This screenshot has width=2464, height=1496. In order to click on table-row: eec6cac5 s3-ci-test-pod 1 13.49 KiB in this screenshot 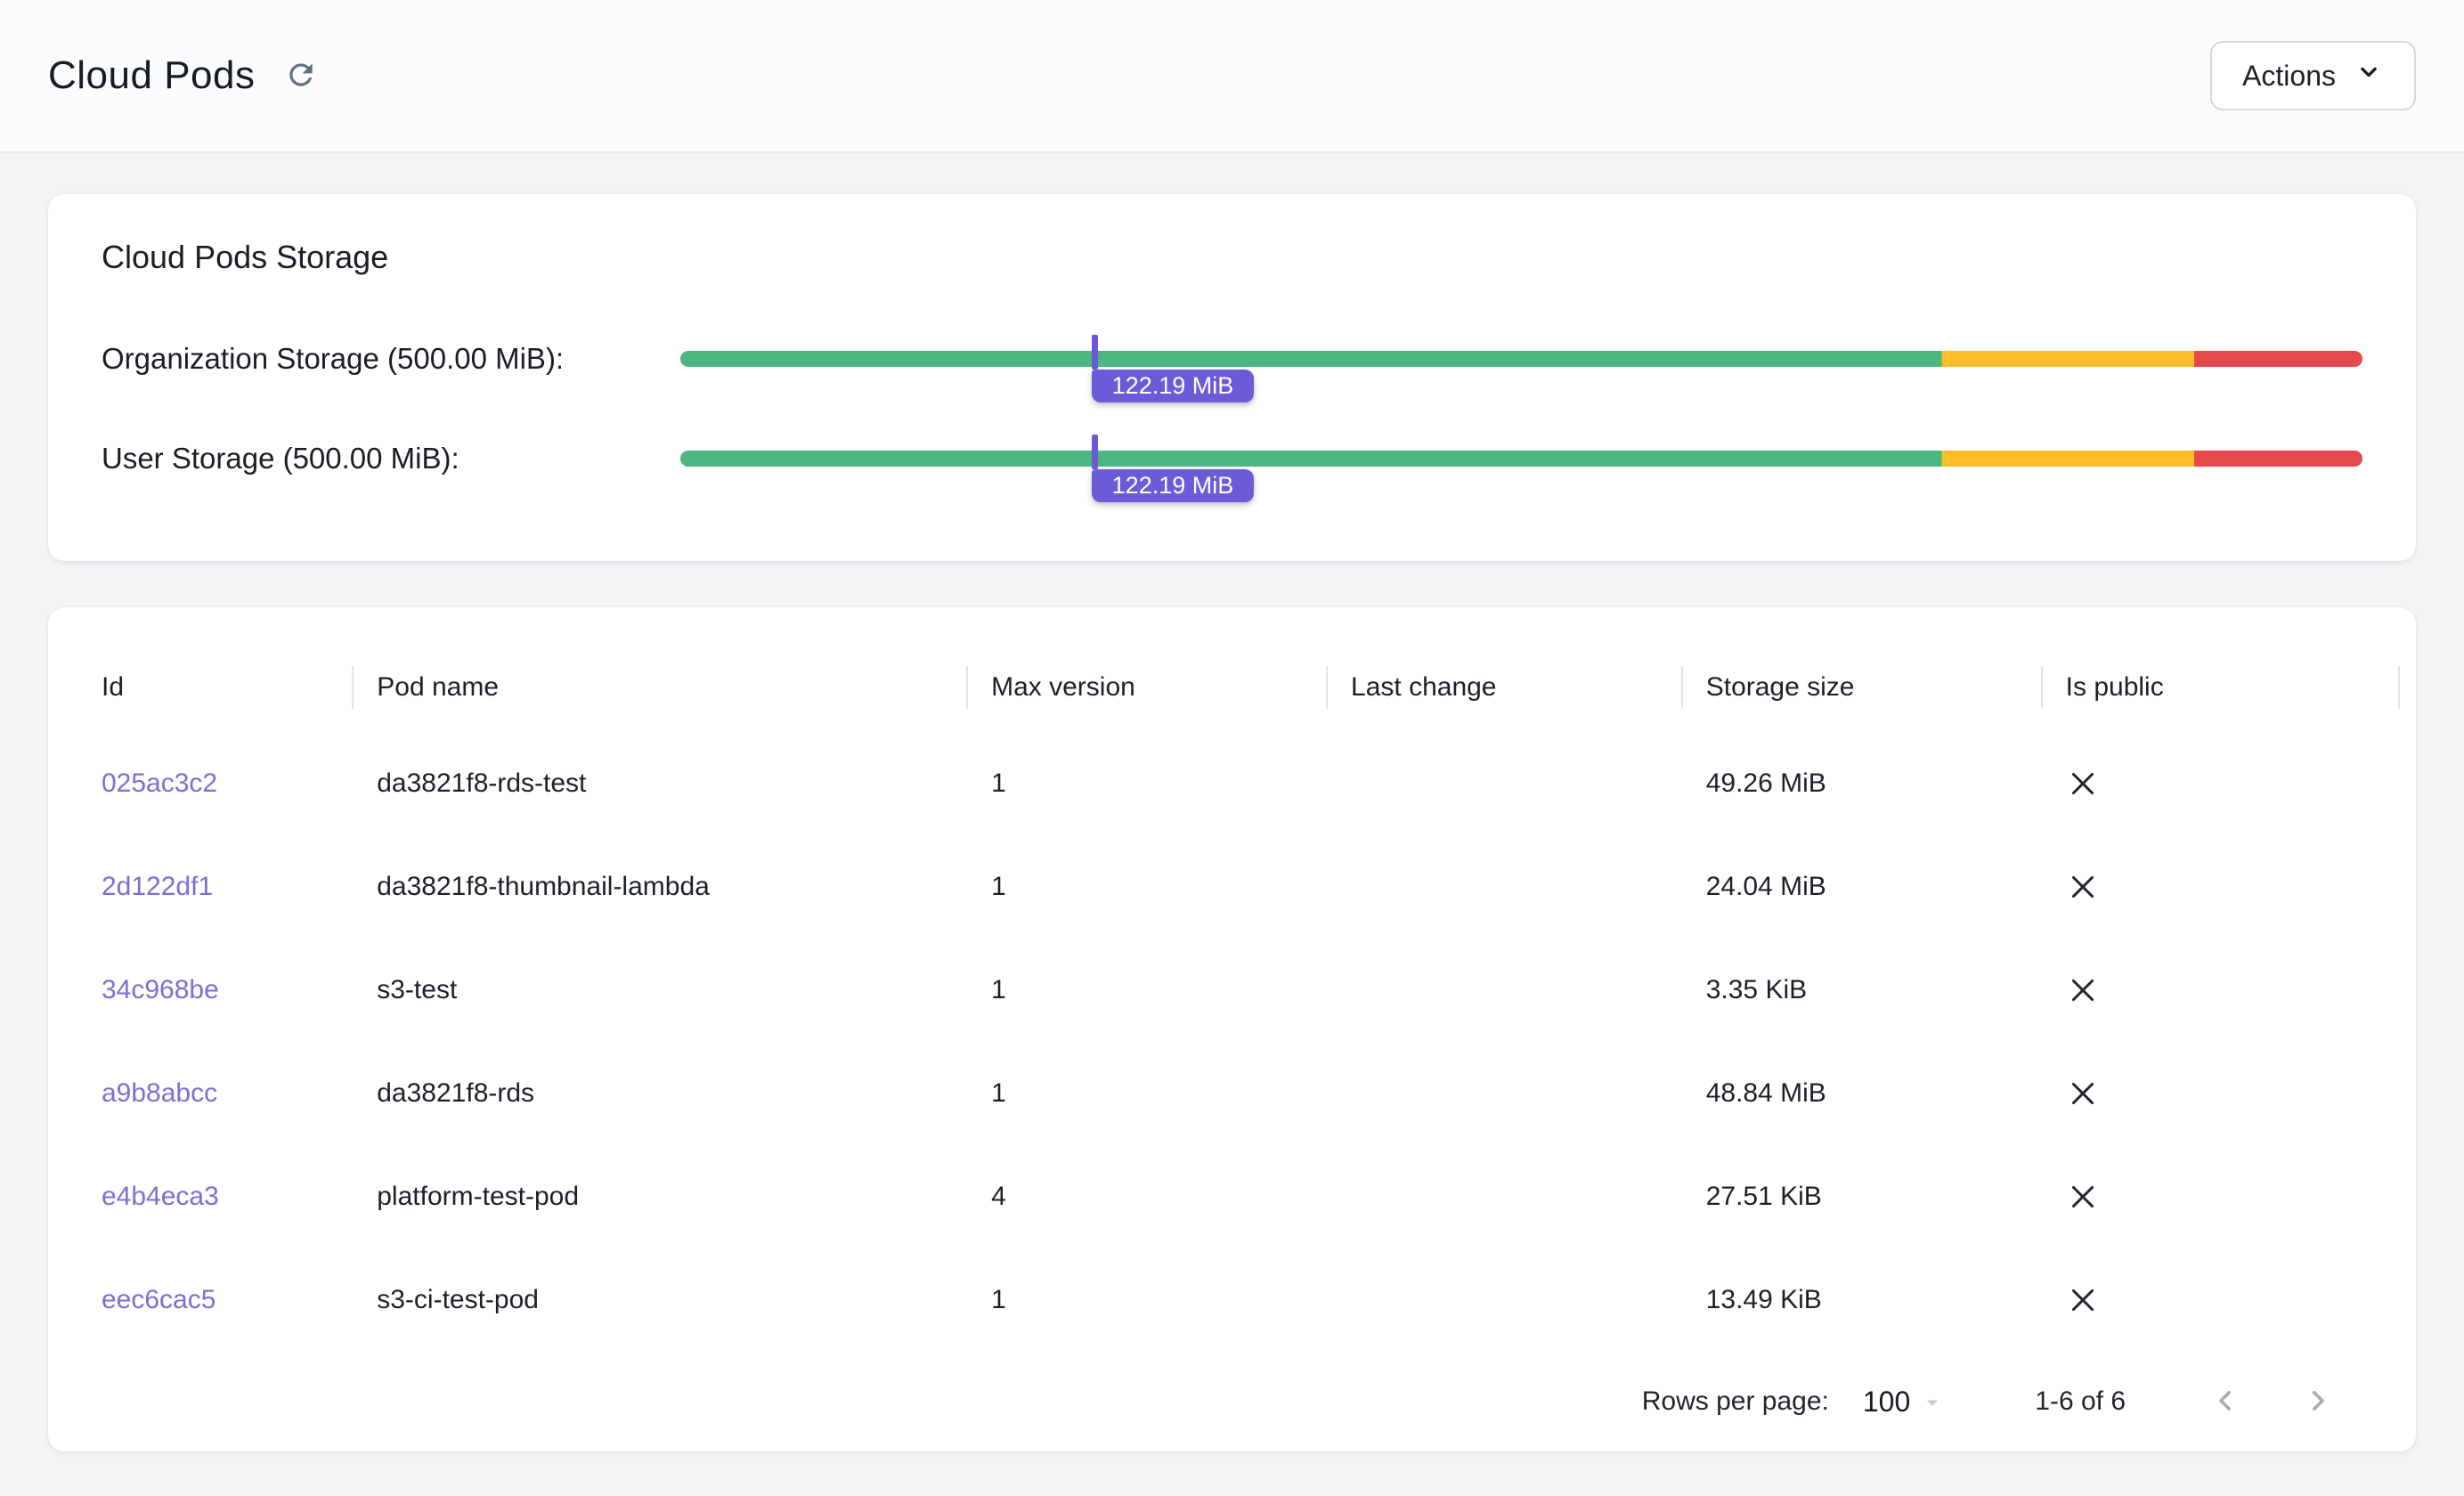, I will do `click(1232, 1300)`.